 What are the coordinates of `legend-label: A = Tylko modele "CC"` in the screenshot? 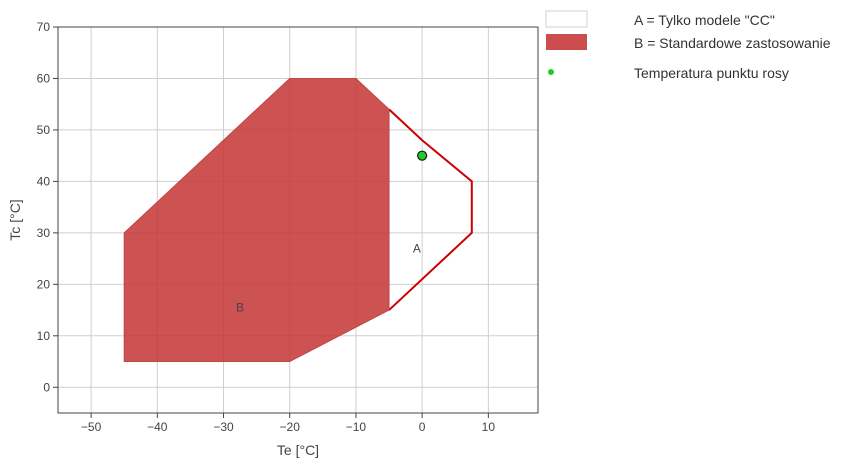 It's located at (704, 20).